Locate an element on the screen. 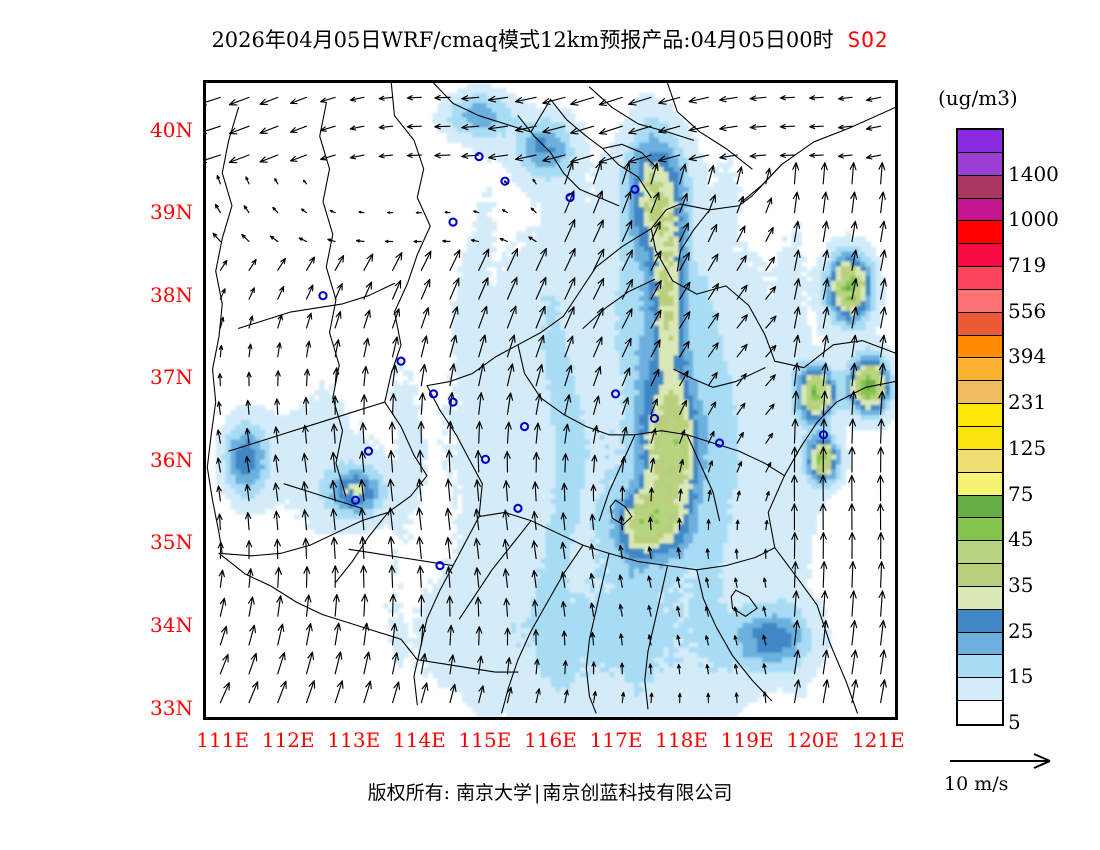 Image resolution: width=1100 pixels, height=850 pixels. colorbar-unit: (ug/m3) is located at coordinates (978, 98).